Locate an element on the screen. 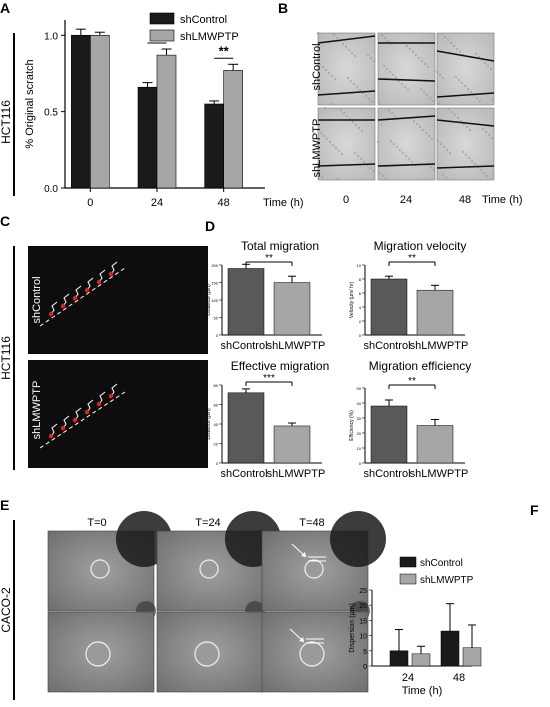  f-bar is located at coordinates (450, 648).